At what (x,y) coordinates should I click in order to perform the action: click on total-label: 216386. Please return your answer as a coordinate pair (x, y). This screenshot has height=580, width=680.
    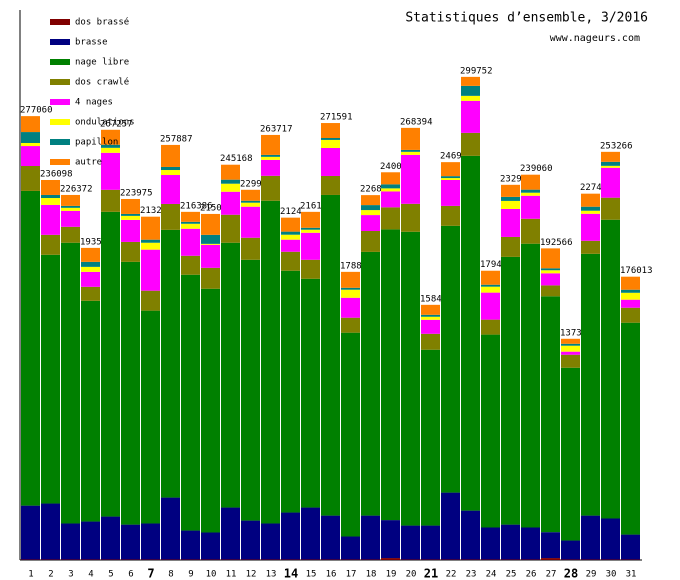
    Looking at the image, I should click on (196, 206).